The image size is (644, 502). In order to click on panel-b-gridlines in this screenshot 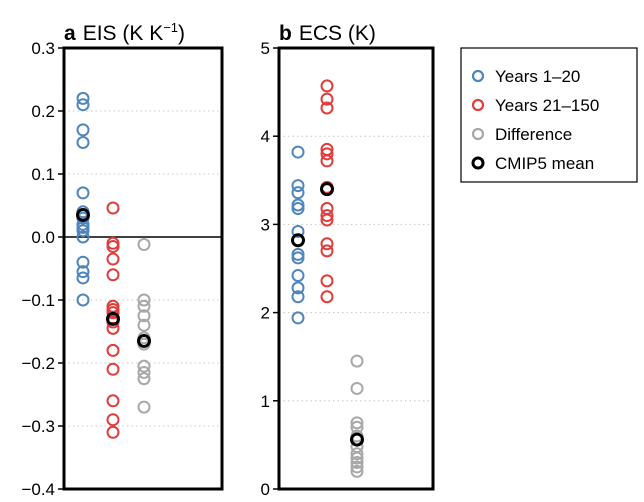, I will do `click(356, 268)`.